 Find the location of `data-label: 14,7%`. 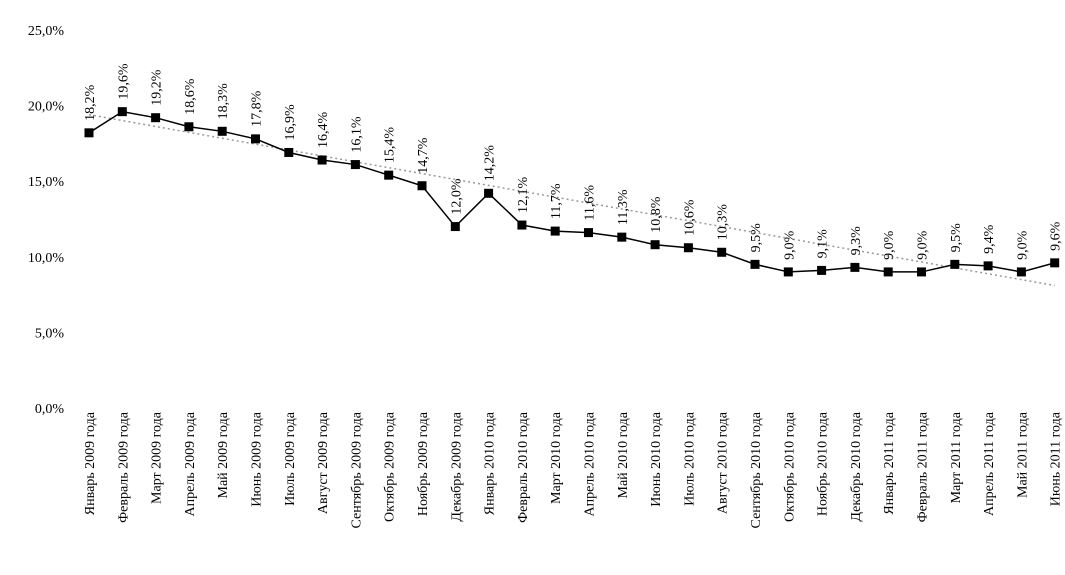

data-label: 14,7% is located at coordinates (423, 155).